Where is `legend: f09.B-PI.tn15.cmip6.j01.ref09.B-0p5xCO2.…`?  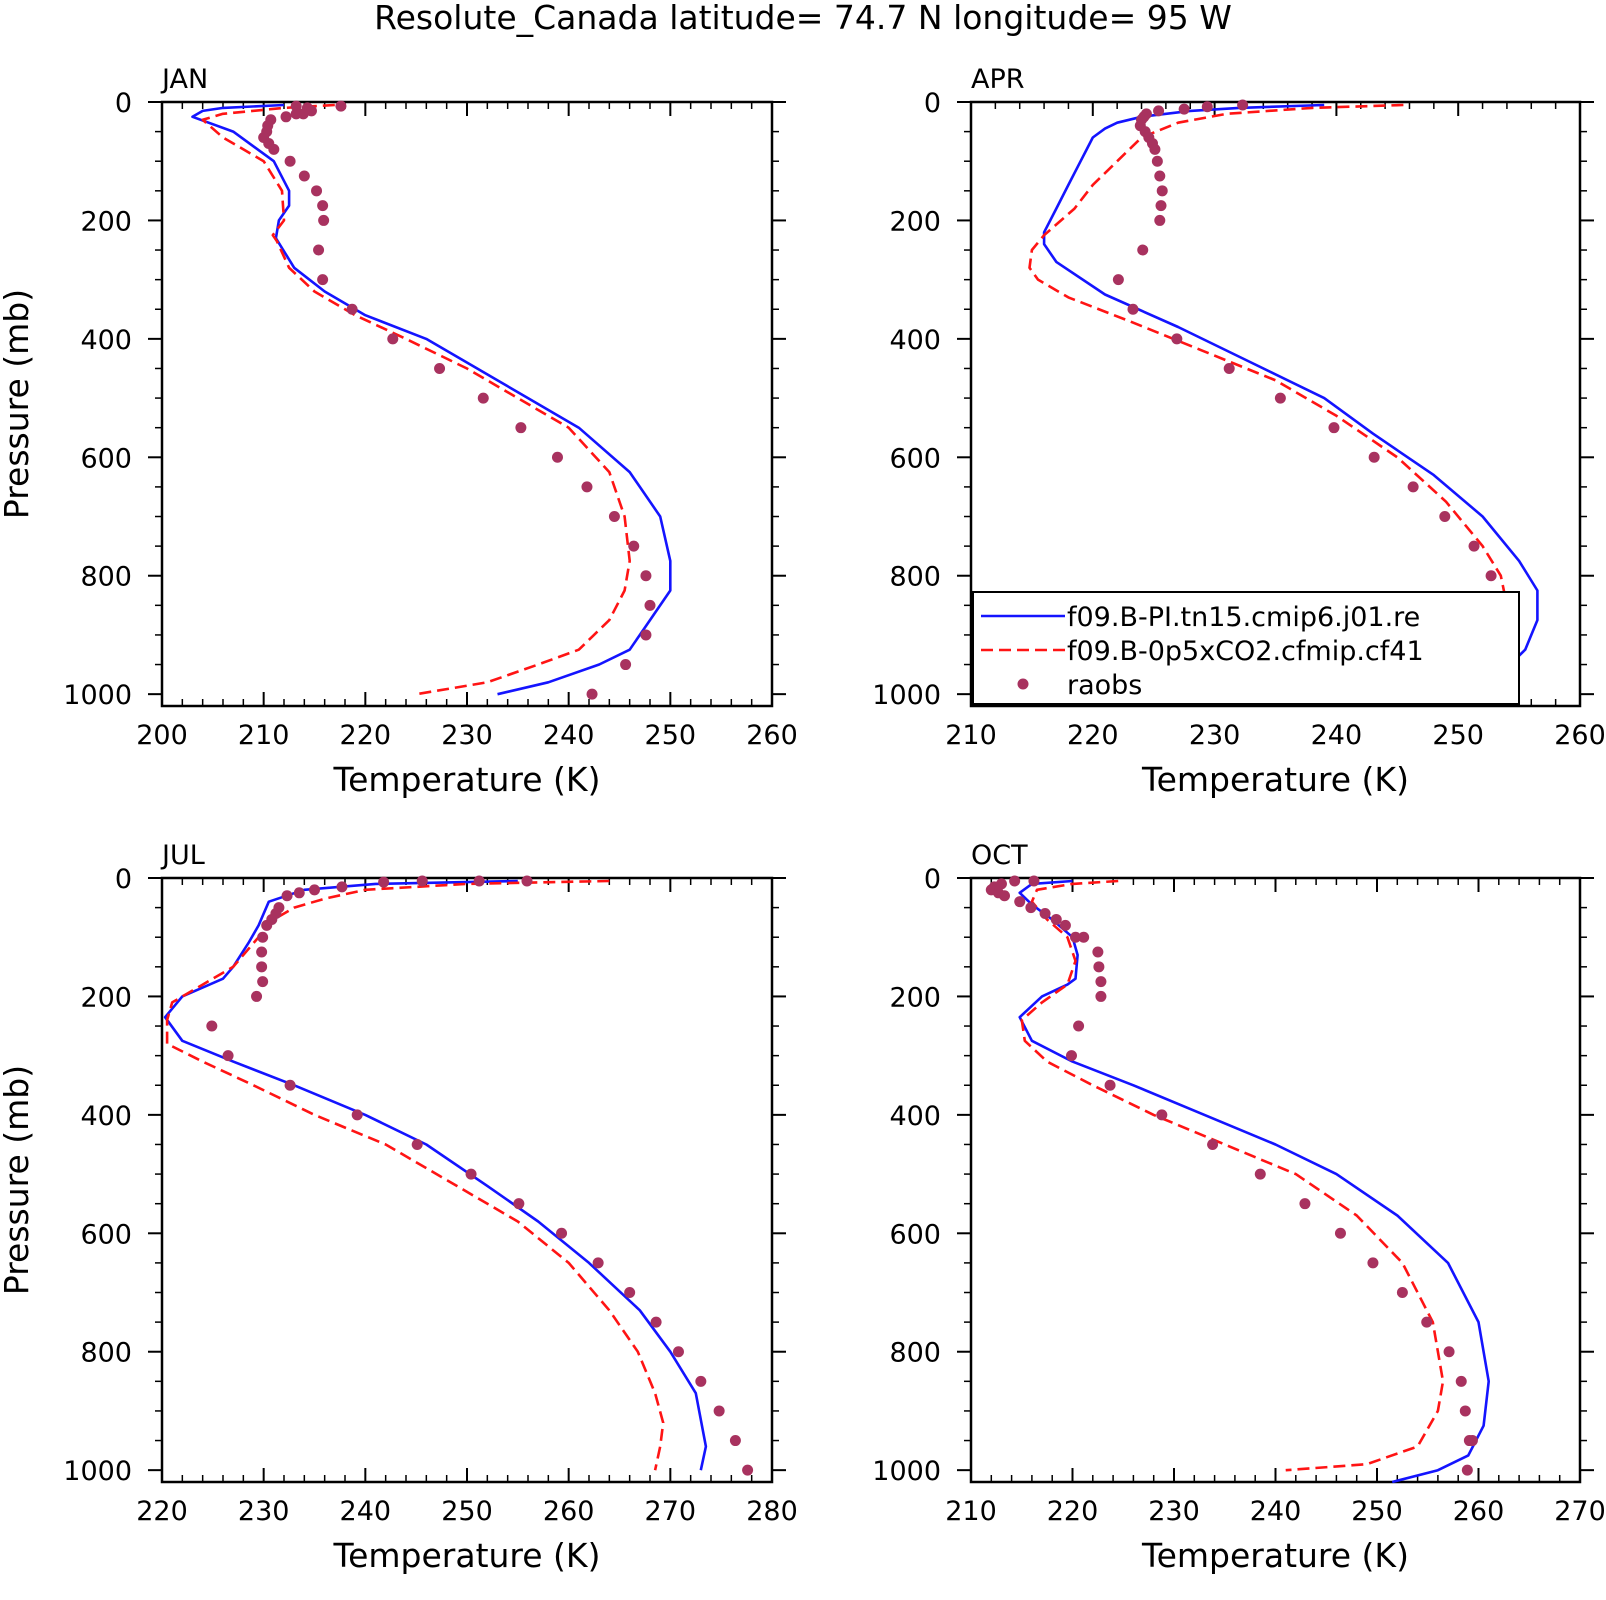
legend: f09.B-PI.tn15.cmip6.j01.ref09.B-0p5xCO2.… is located at coordinates (1246, 648).